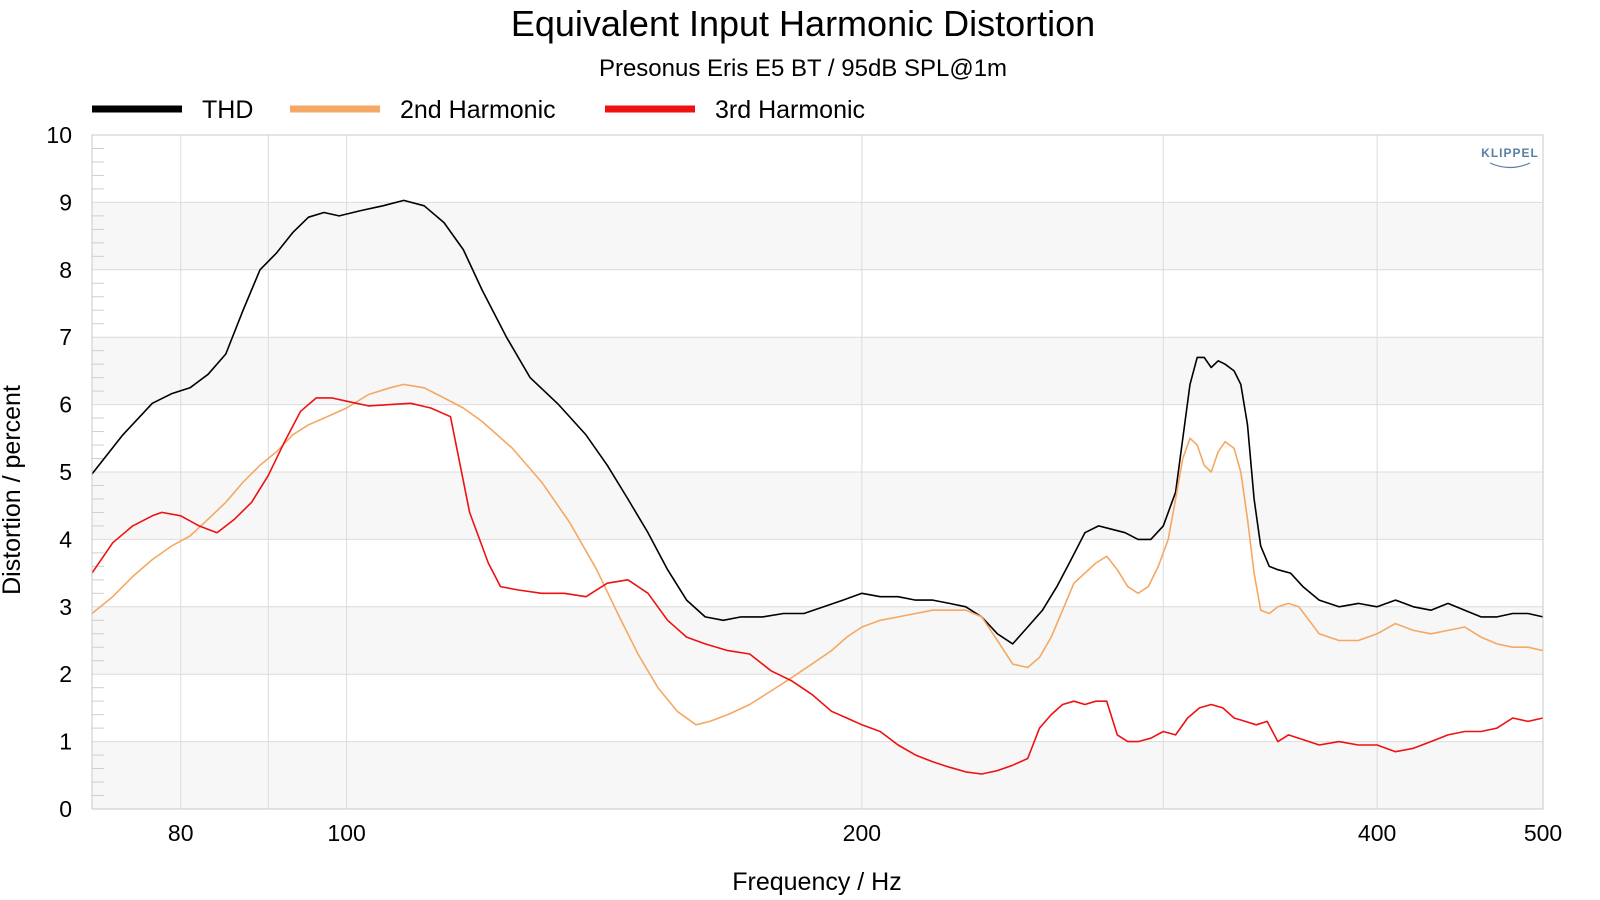 The width and height of the screenshot is (1600, 900). I want to click on y-tick-label: 4, so click(65, 539).